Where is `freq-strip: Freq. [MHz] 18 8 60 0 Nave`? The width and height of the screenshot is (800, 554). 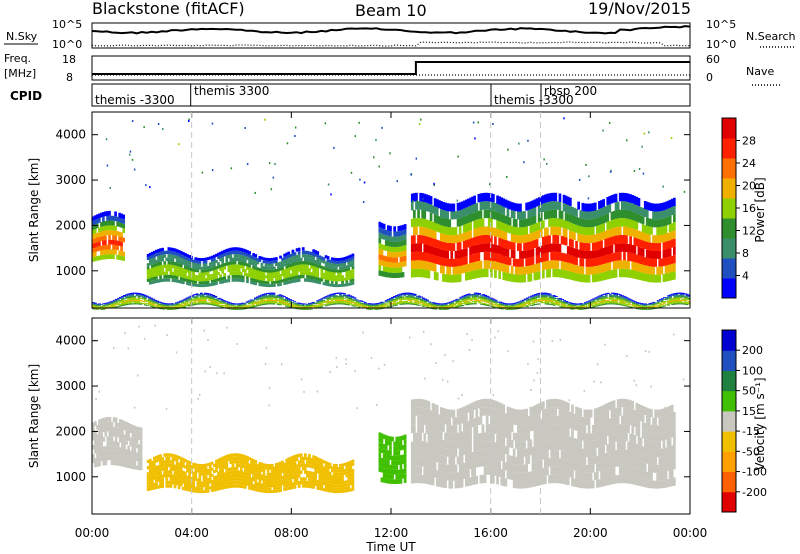 freq-strip: Freq. [MHz] 18 8 60 0 Nave is located at coordinates (392, 69).